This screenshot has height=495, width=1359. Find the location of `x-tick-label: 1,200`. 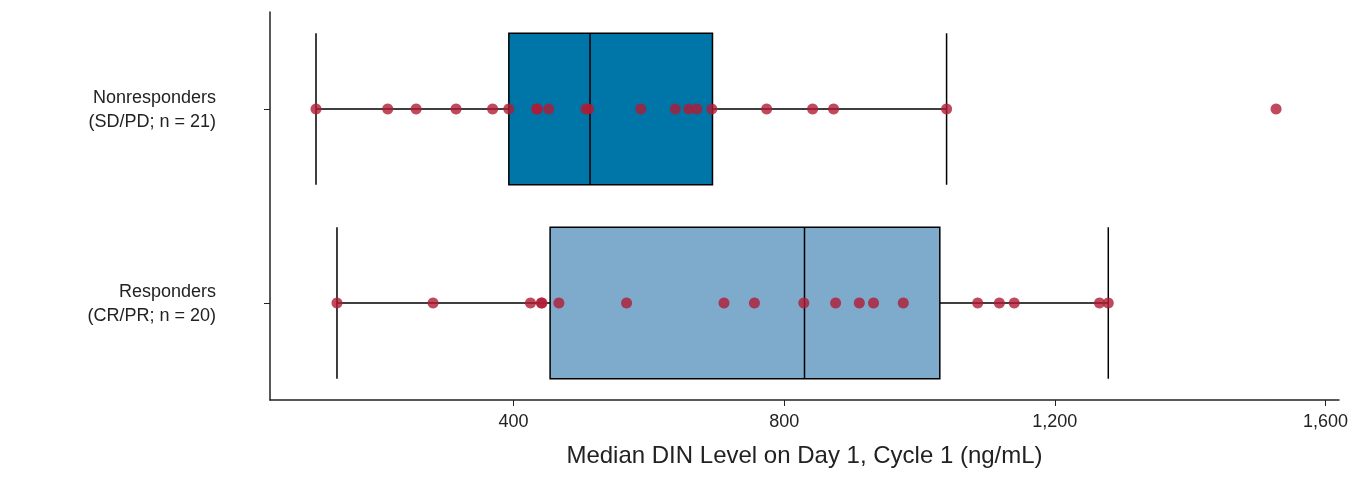

x-tick-label: 1,200 is located at coordinates (1055, 421).